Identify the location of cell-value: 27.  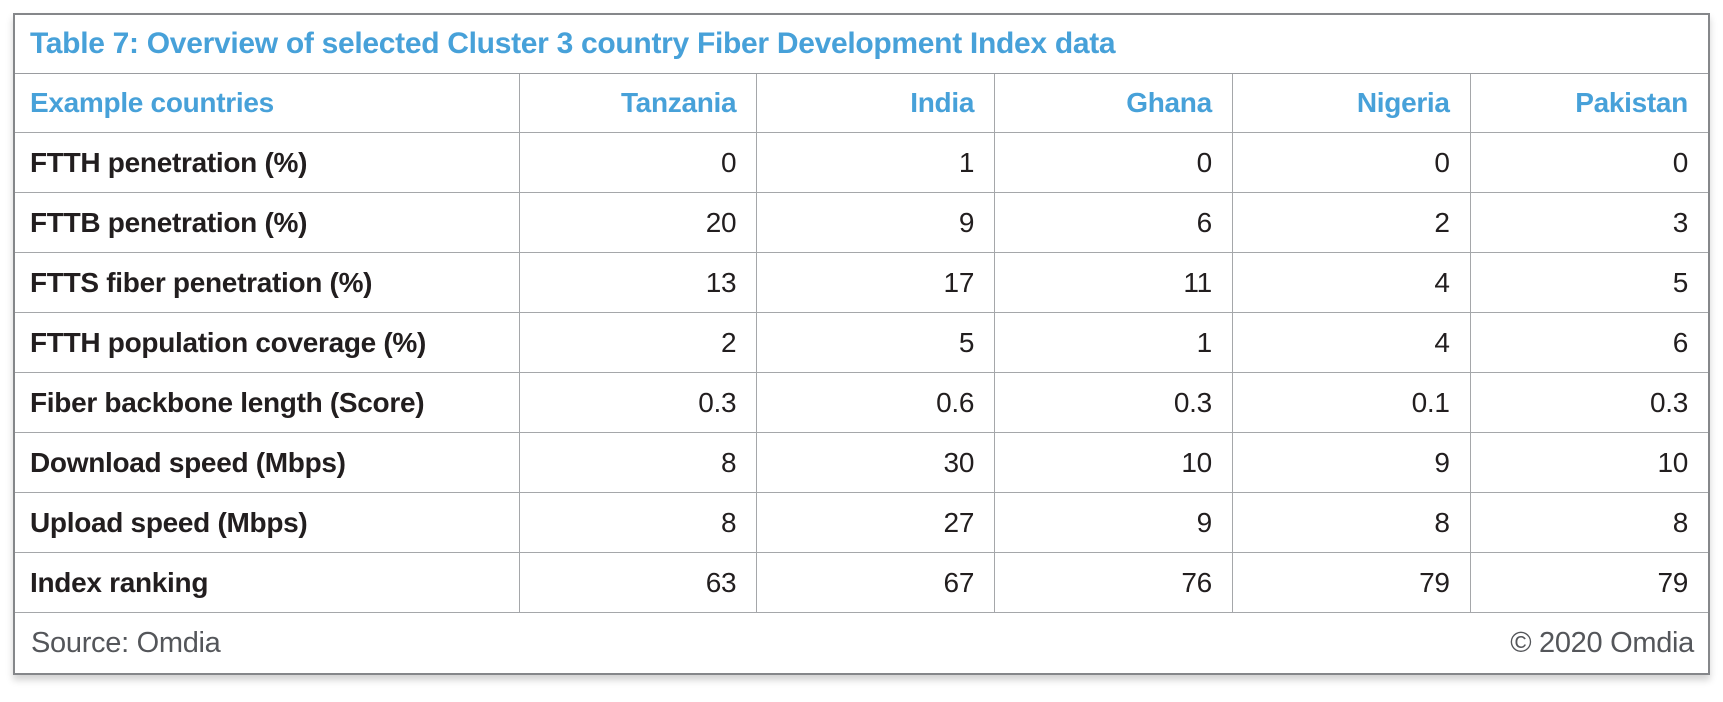
(876, 522).